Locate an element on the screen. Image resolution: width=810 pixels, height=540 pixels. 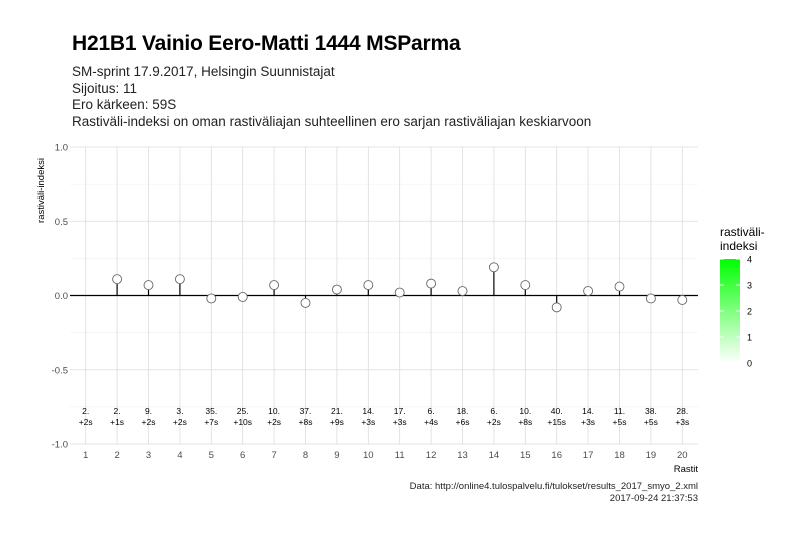
point-label-gap: +10s is located at coordinates (242, 422).